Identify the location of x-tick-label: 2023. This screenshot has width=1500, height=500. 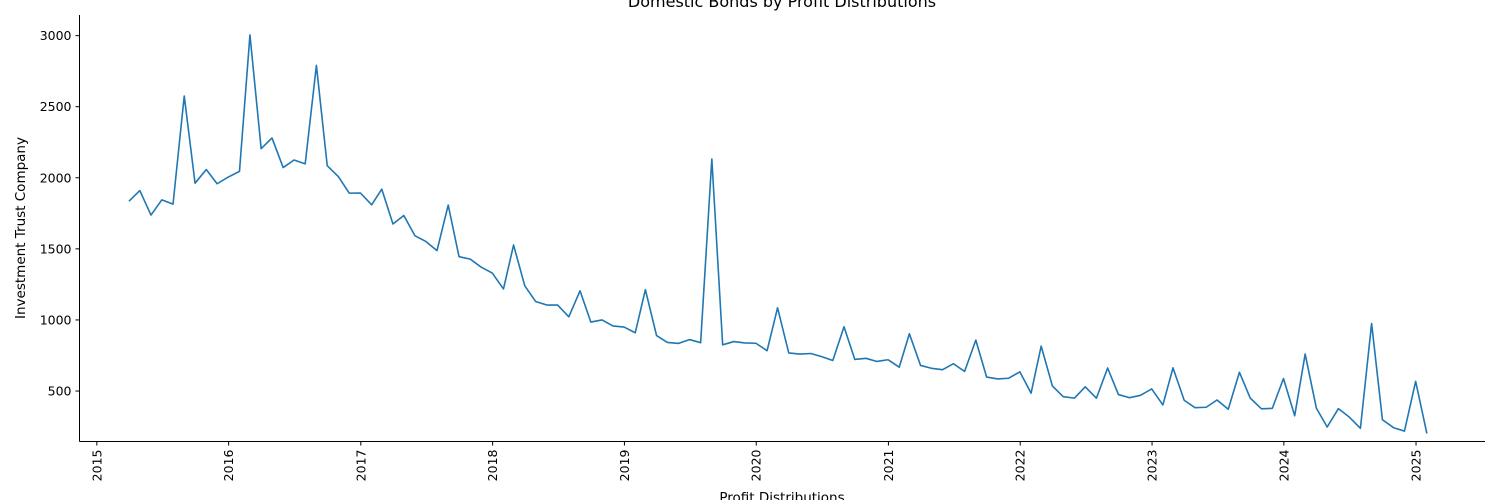
(1152, 466).